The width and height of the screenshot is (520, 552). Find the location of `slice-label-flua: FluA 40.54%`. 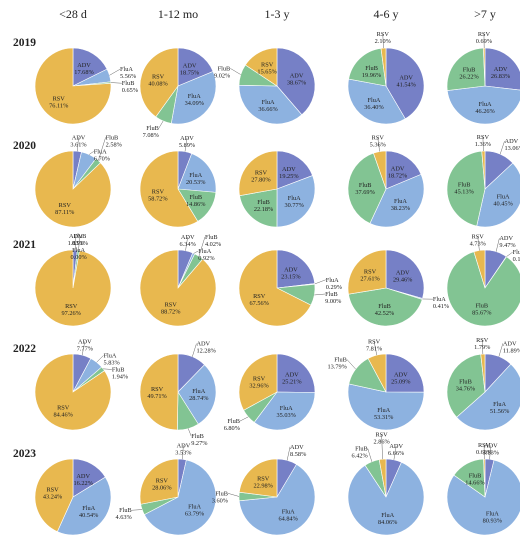

slice-label-flua: FluA 40.54% is located at coordinates (89, 512).